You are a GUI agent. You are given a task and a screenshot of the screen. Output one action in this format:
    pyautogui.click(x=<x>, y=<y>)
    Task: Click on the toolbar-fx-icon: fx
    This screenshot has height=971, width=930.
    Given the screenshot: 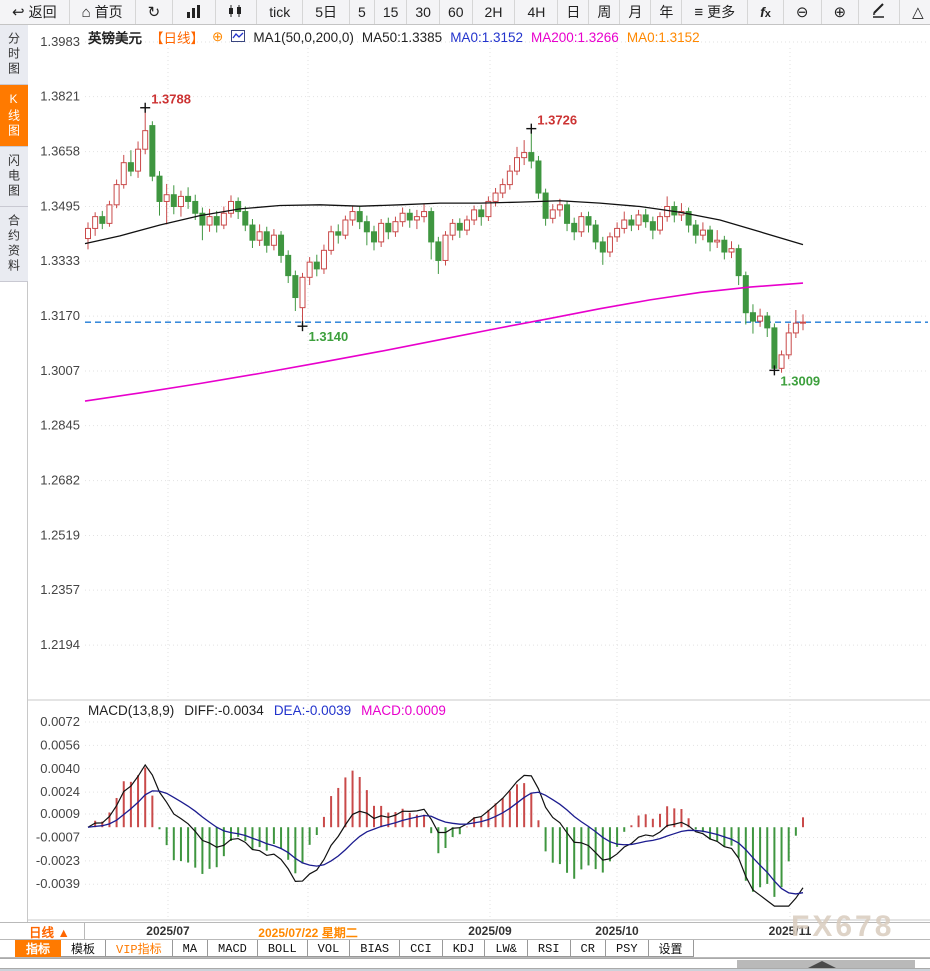 What is the action you would take?
    pyautogui.click(x=766, y=12)
    